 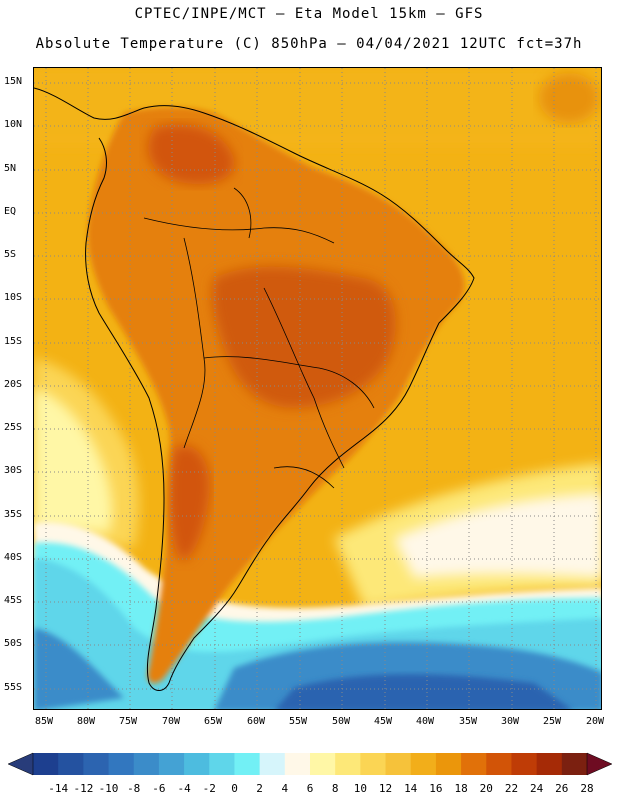 What do you see at coordinates (289, 382) in the screenshot?
I see `border-paraguay` at bounding box center [289, 382].